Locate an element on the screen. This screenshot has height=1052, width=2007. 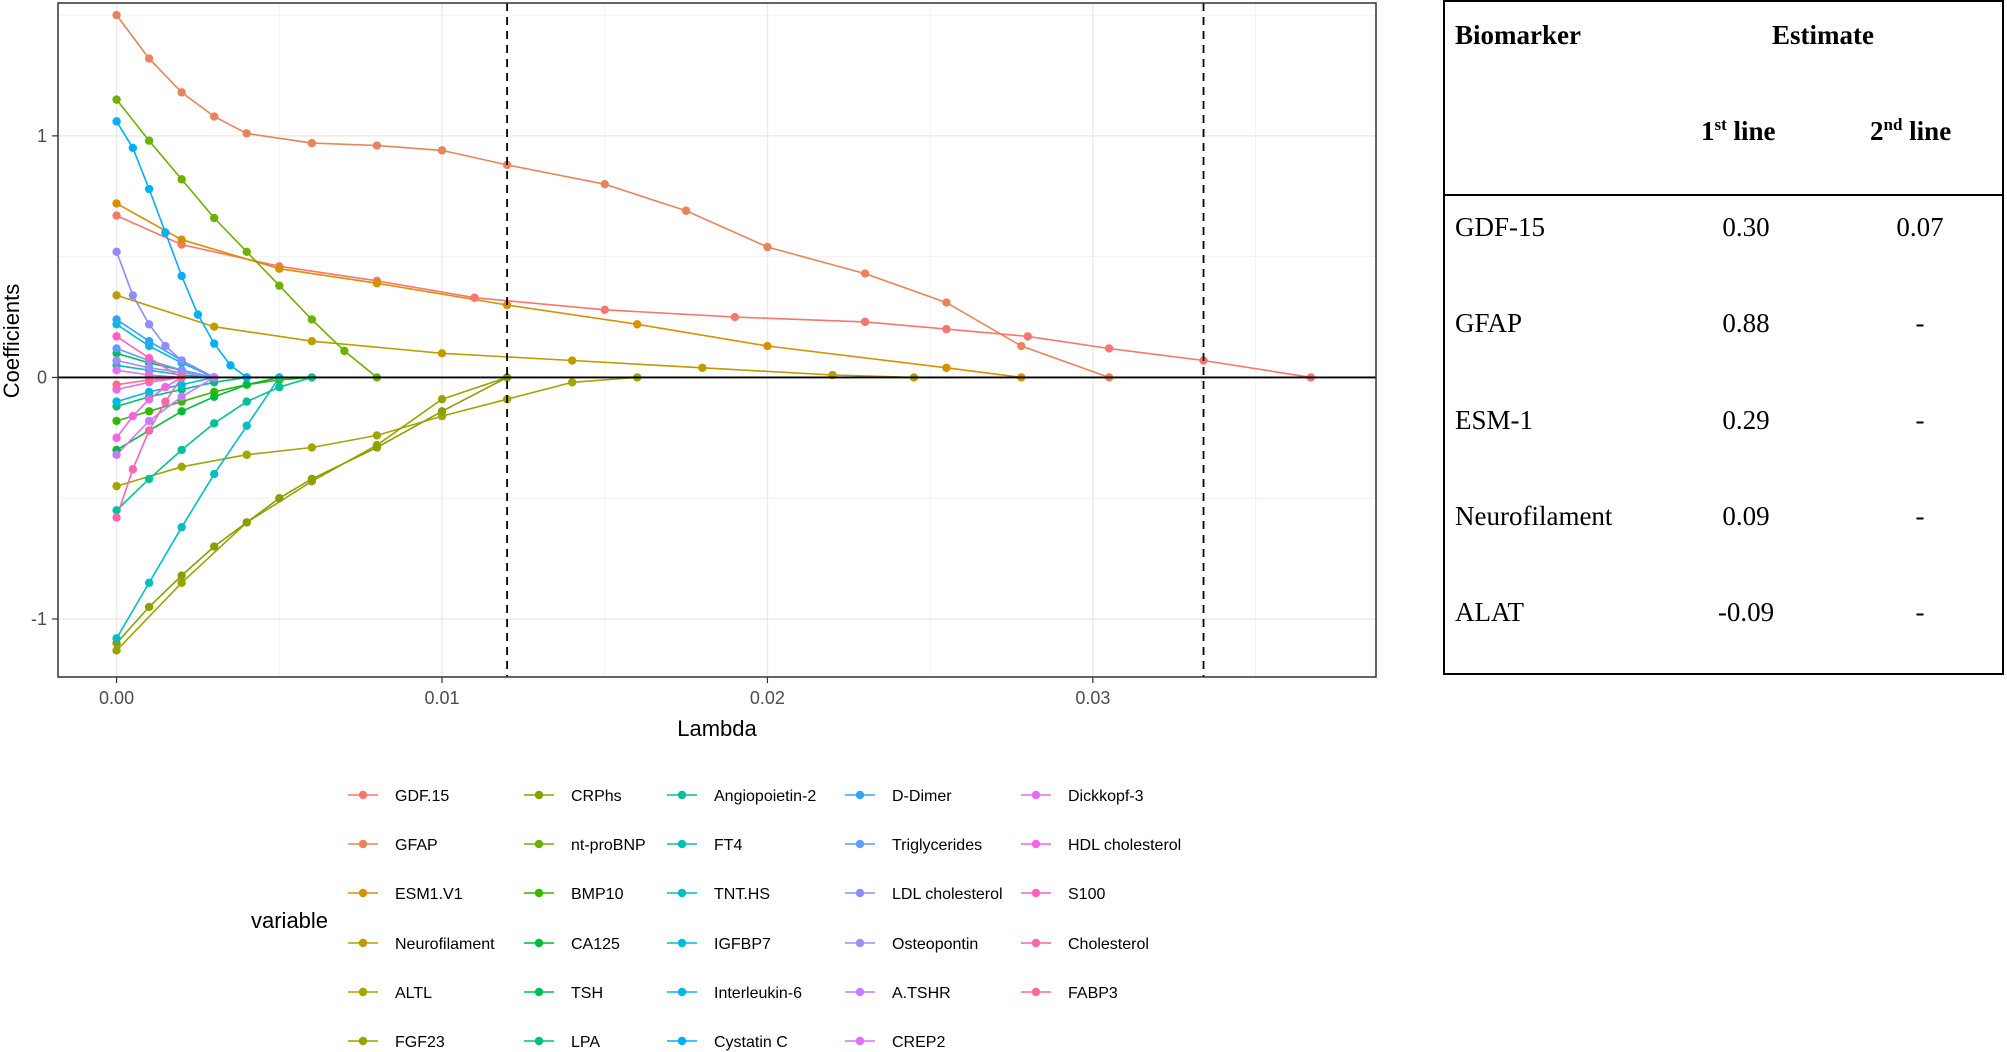
biomarker-column-header: Biomarker is located at coordinates (1518, 35).